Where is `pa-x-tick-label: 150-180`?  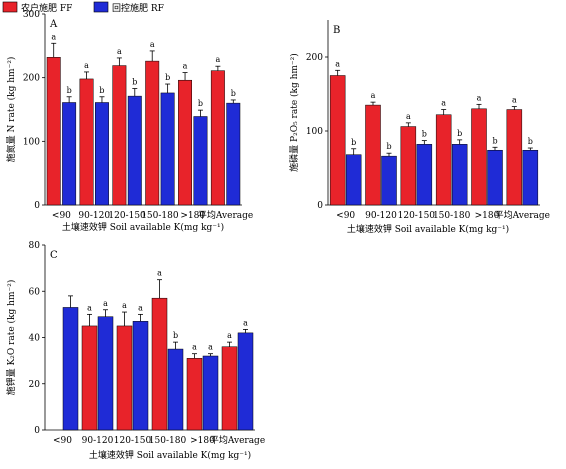 pa-x-tick-label: 150-180 is located at coordinates (160, 216).